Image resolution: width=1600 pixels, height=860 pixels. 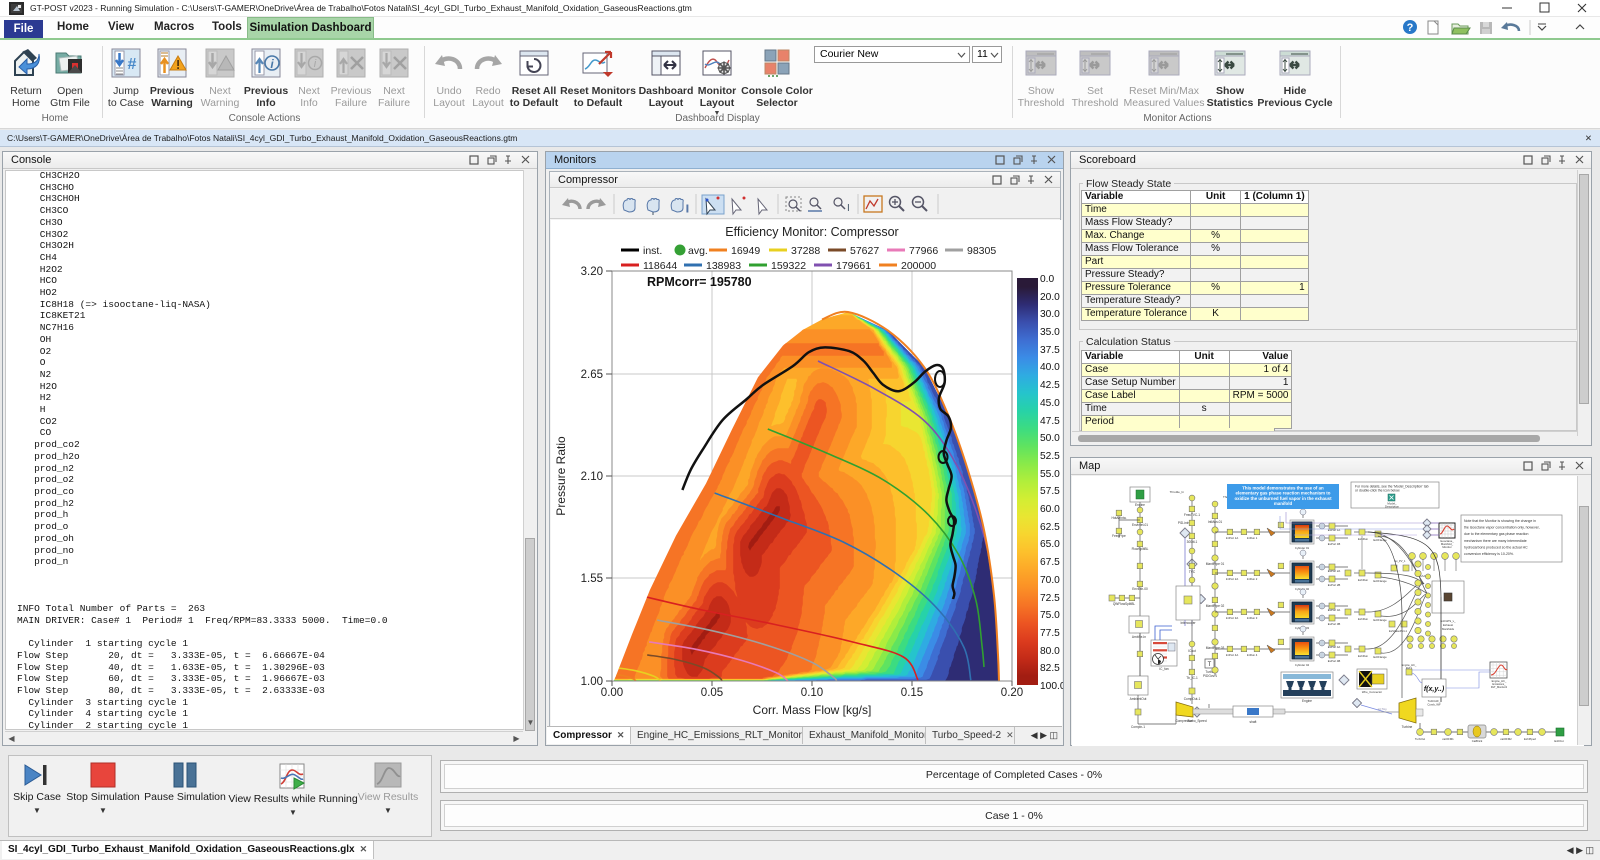 What do you see at coordinates (1392, 507) in the screenshot?
I see `svg-text: Description` at bounding box center [1392, 507].